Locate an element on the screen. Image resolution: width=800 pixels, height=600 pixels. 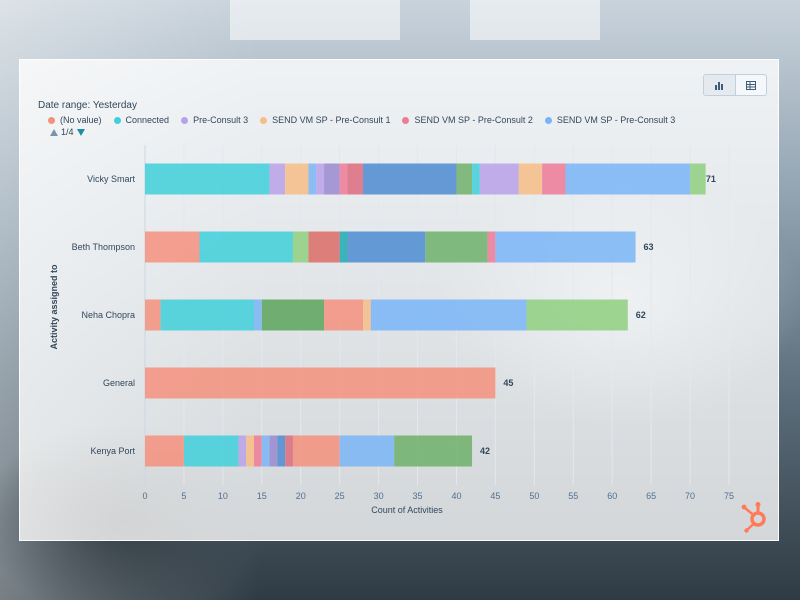
bar-total-label: 71 is located at coordinates (711, 179).